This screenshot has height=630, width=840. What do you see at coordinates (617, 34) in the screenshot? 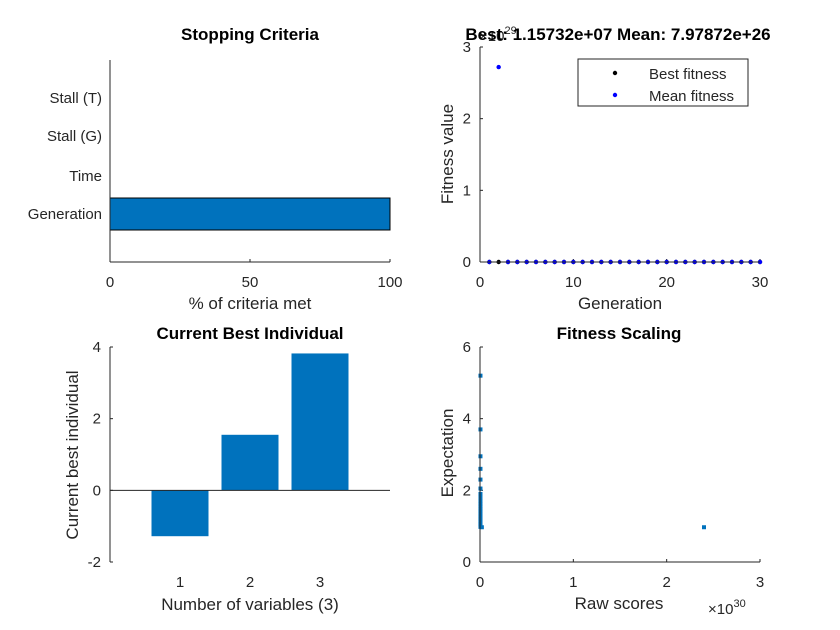
I see `fitness-title: Best: 1.15732e+07 Mean: 7.97872e+26` at bounding box center [617, 34].